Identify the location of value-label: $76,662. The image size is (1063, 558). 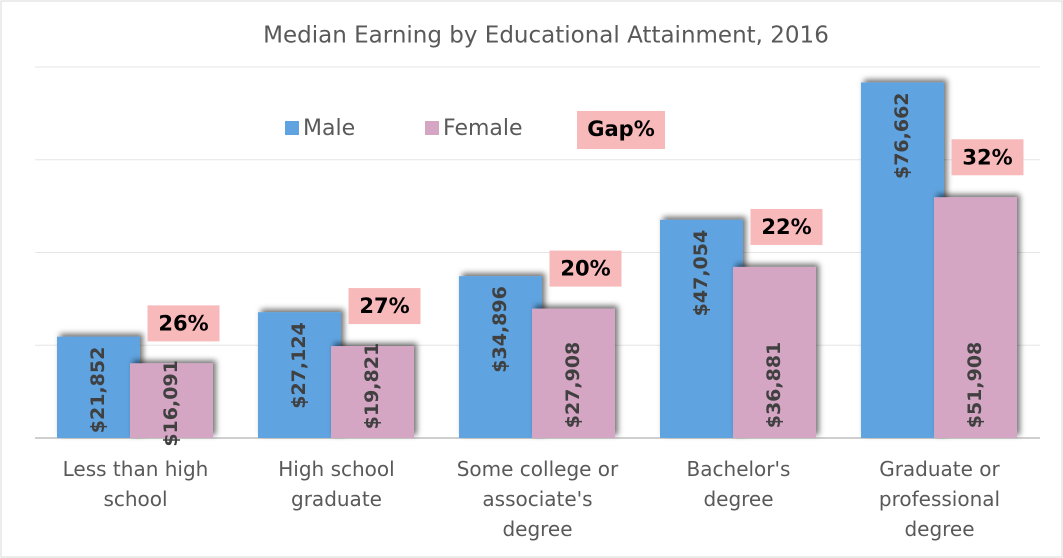
(902, 135).